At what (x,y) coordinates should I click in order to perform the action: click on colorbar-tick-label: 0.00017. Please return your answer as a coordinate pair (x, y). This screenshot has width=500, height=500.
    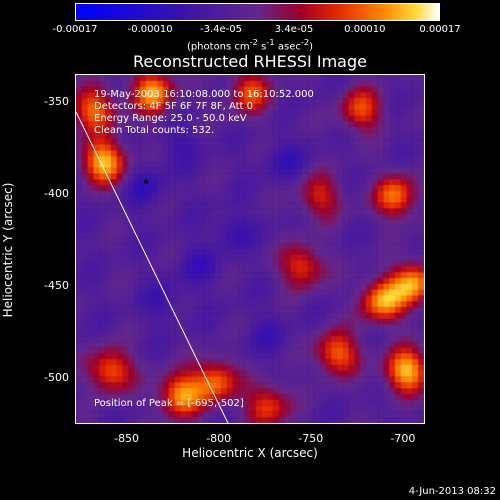
    Looking at the image, I should click on (440, 29).